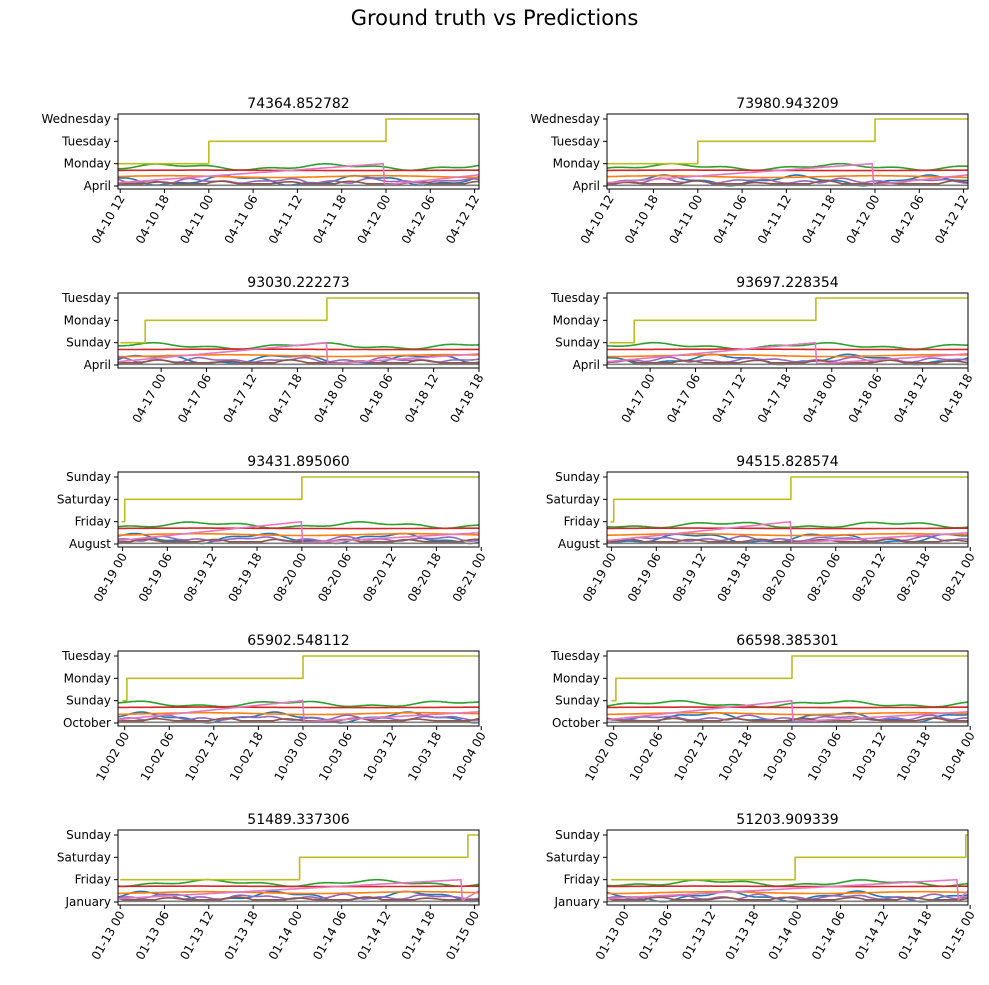 This screenshot has width=989, height=985. What do you see at coordinates (774, 220) in the screenshot?
I see `x-tick-label: 04-11 12` at bounding box center [774, 220].